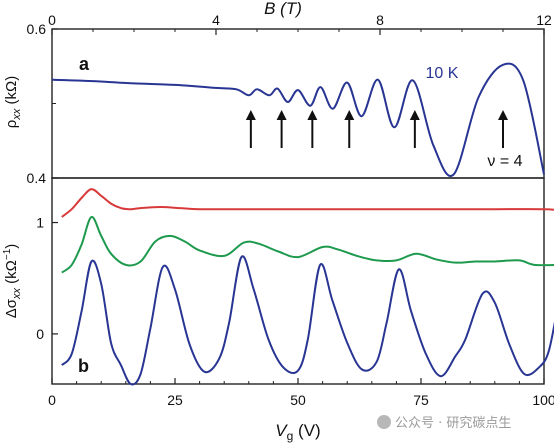 This screenshot has width=554, height=444. What do you see at coordinates (544, 20) in the screenshot?
I see `top-axis-tick-label: 12` at bounding box center [544, 20].